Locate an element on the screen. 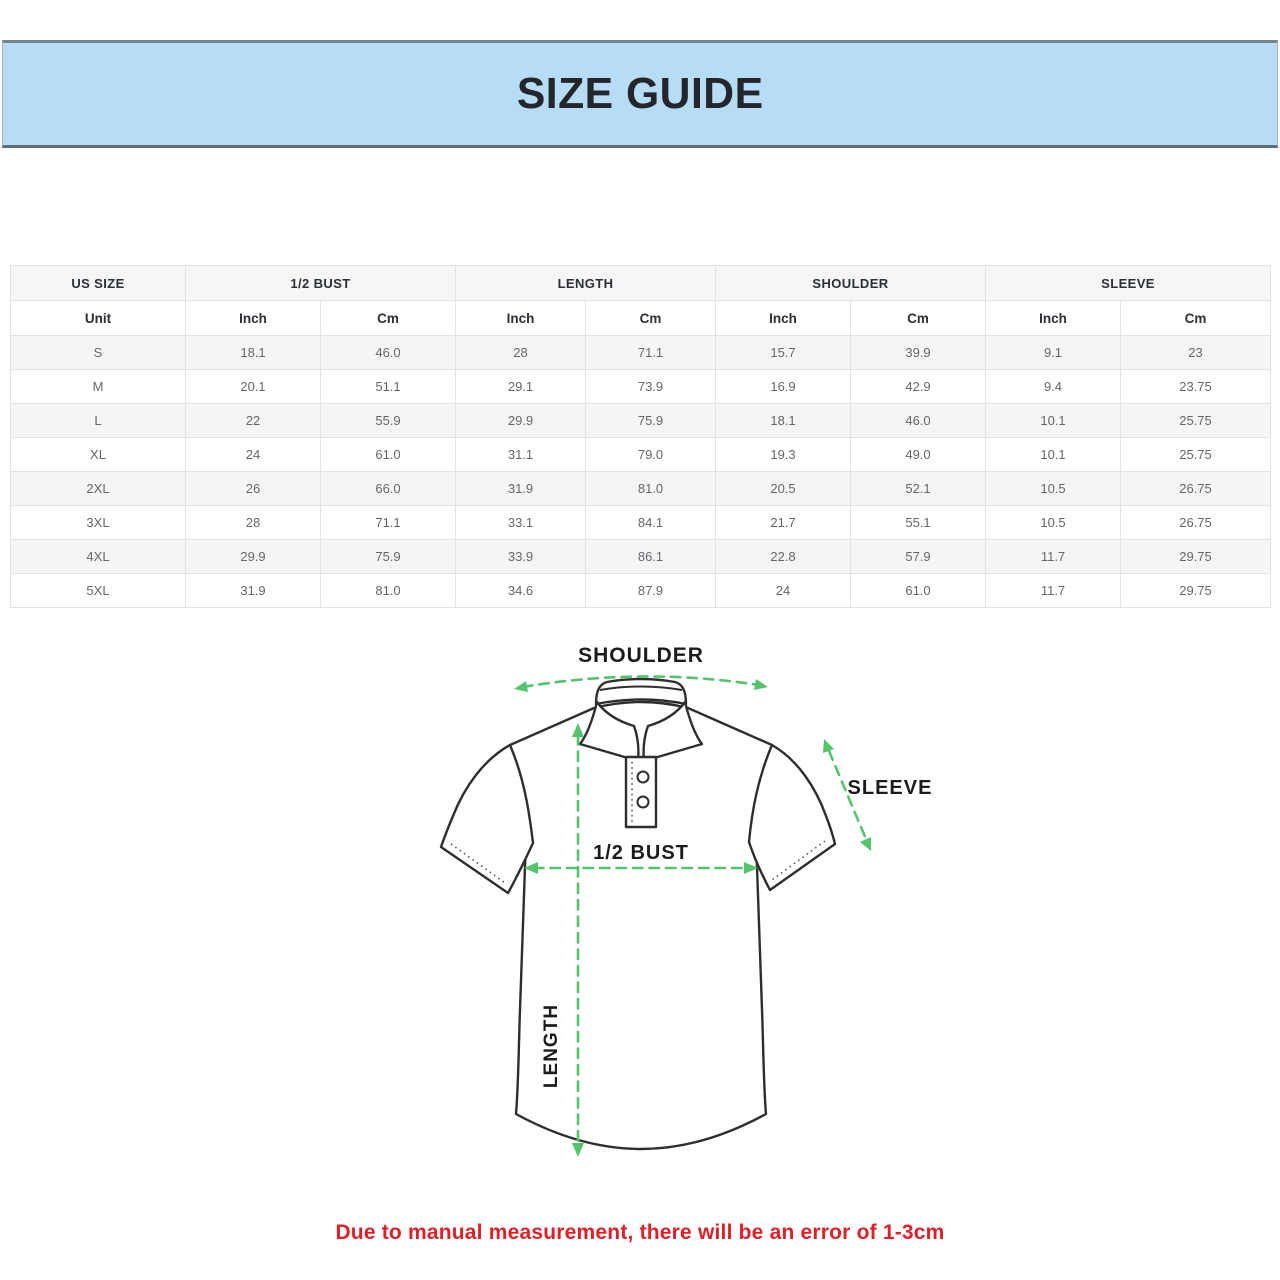 The height and width of the screenshot is (1280, 1280). size-cell-label: L is located at coordinates (98, 420).